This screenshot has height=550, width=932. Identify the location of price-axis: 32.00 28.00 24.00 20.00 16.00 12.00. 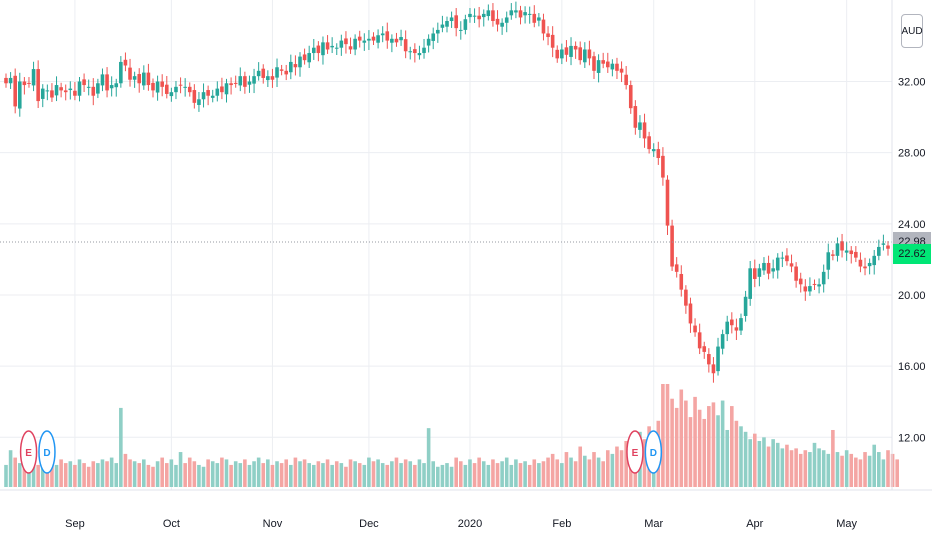
(912, 260).